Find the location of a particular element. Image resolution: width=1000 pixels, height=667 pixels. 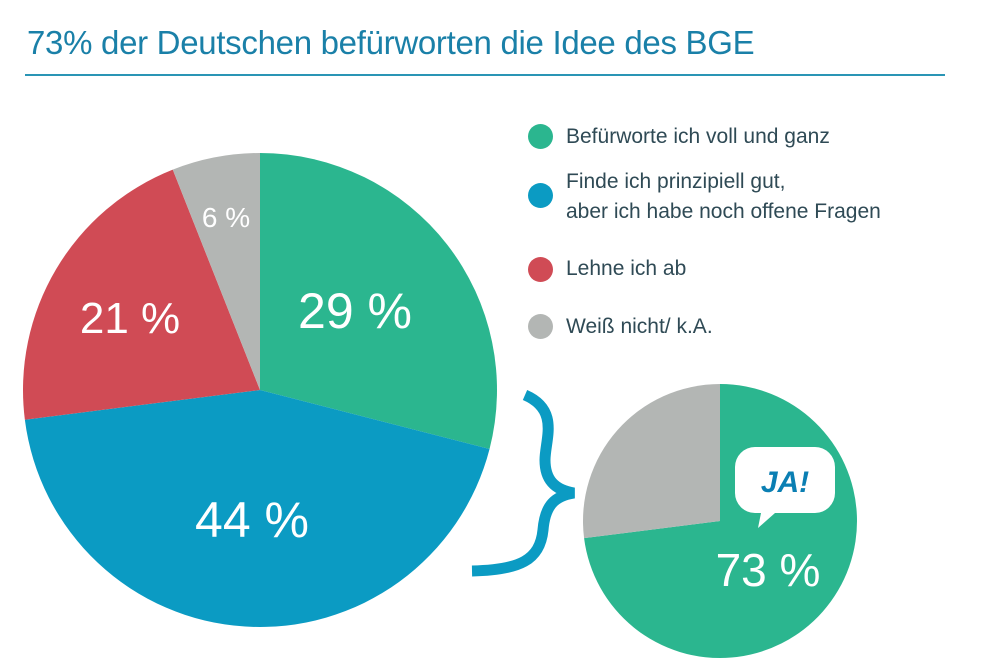

title-divider is located at coordinates (485, 75).